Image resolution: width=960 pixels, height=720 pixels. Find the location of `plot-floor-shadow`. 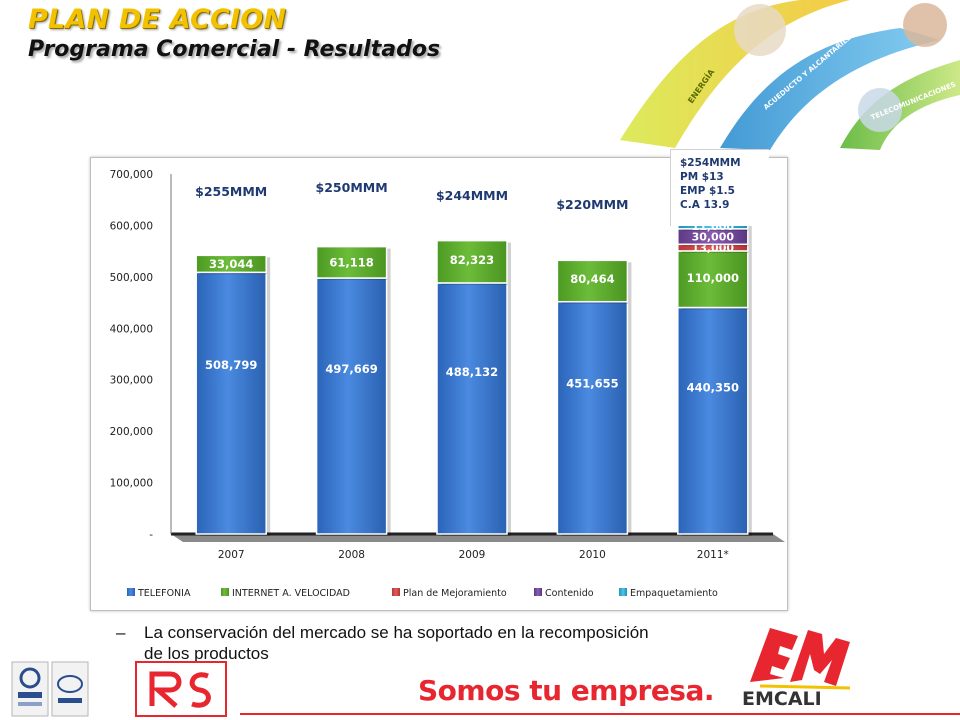

plot-floor-shadow is located at coordinates (478, 538).